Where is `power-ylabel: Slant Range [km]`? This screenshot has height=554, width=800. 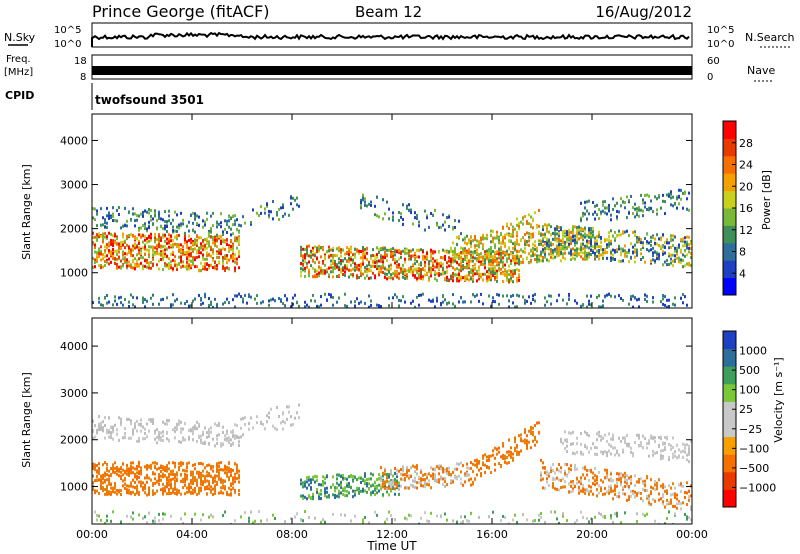 power-ylabel: Slant Range [km] is located at coordinates (26, 212).